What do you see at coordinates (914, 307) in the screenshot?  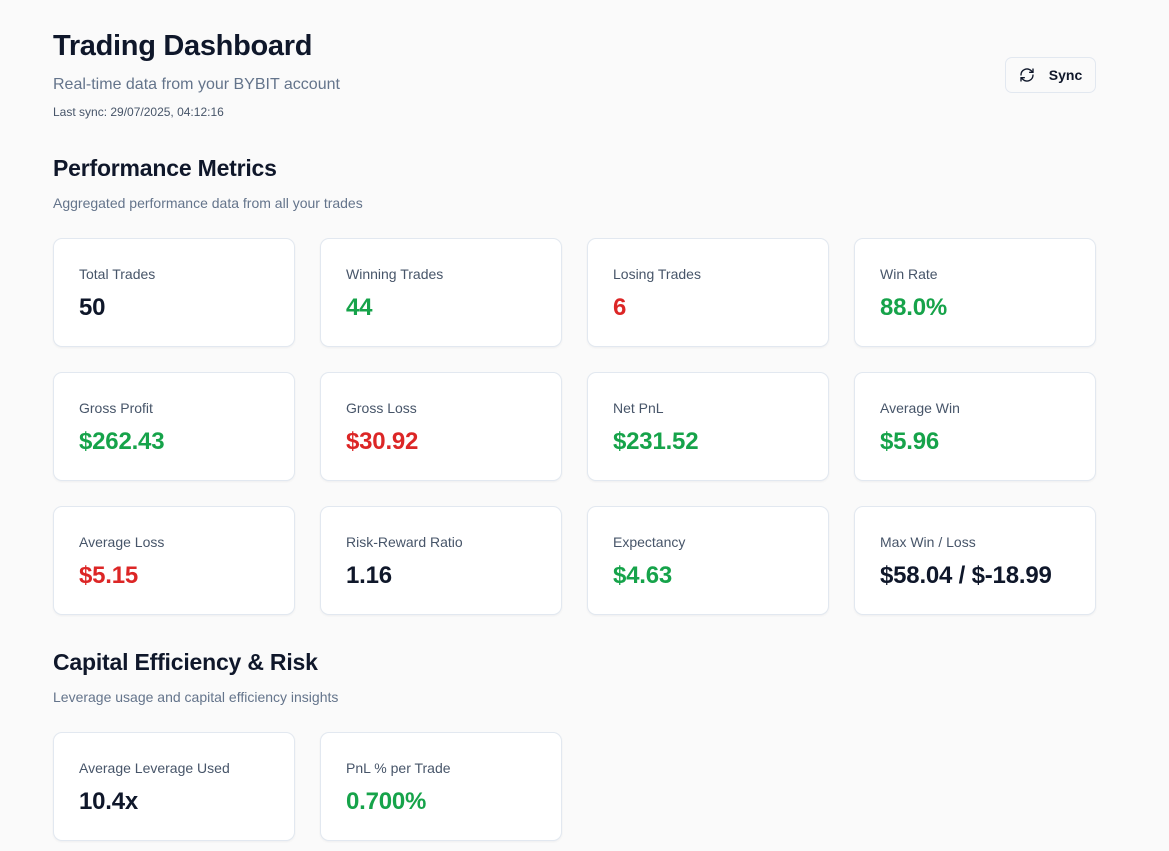 I see `metric-value: 88.0%` at bounding box center [914, 307].